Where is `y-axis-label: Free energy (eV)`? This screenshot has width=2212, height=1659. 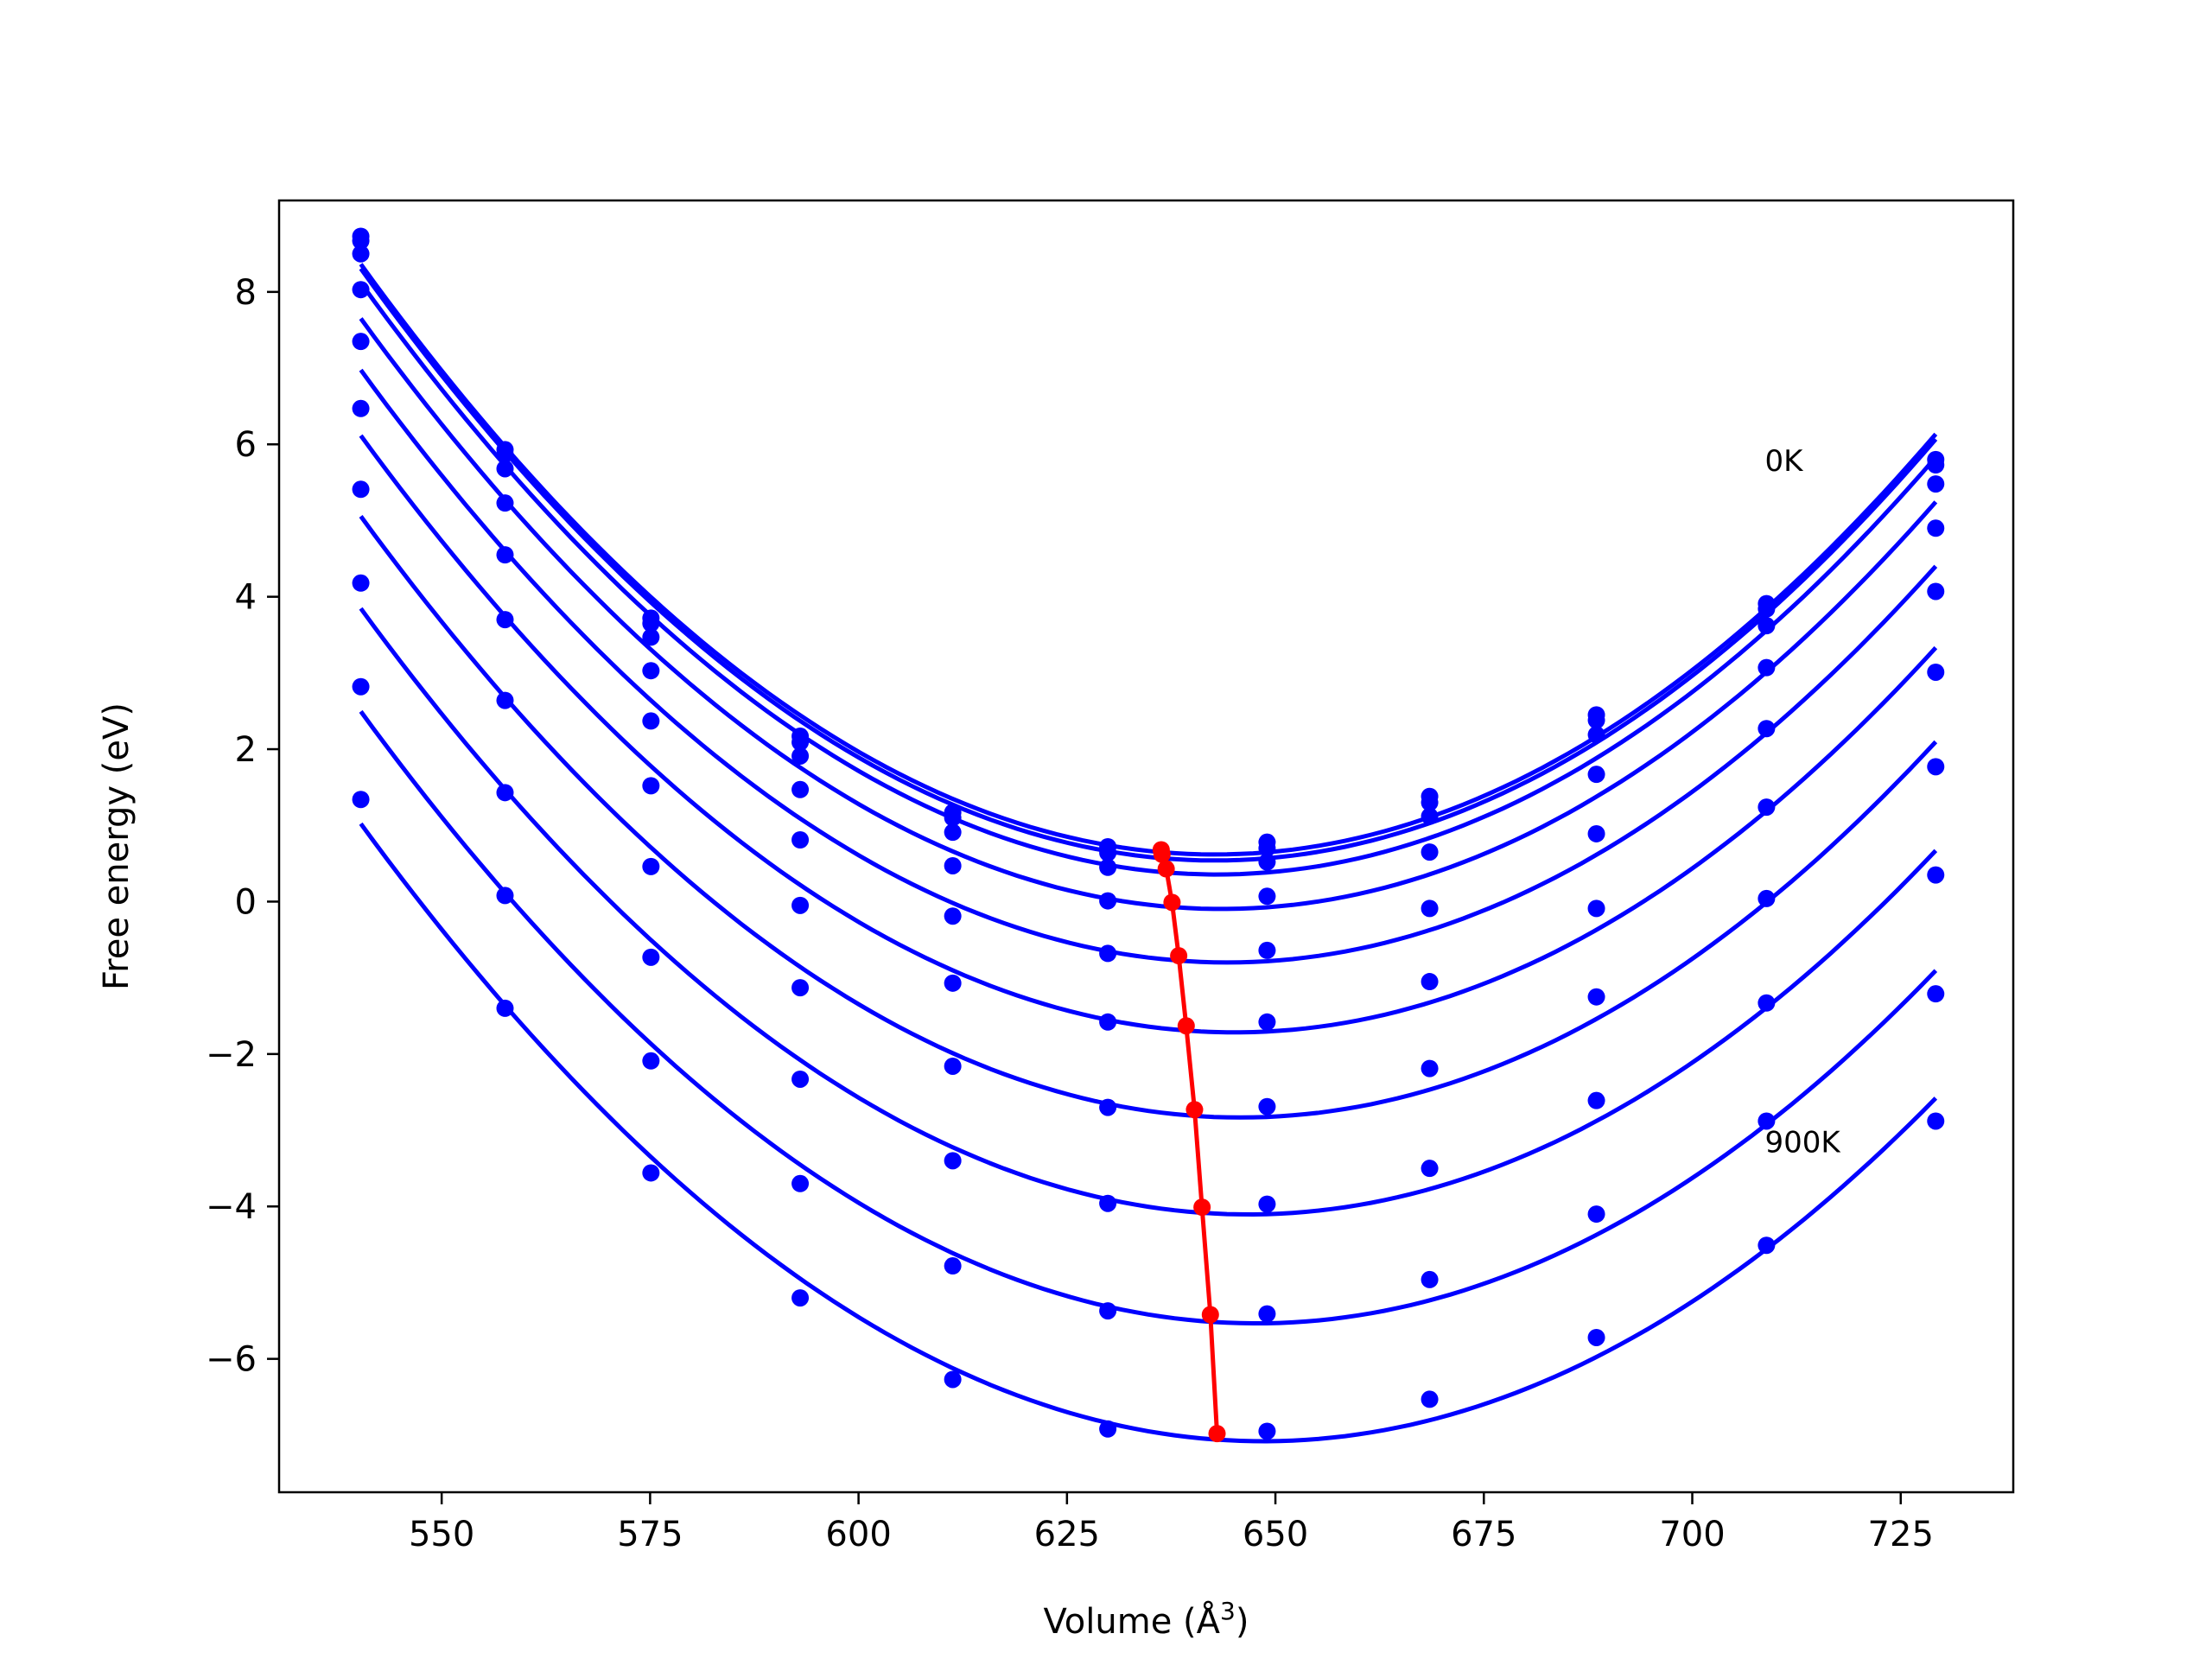
y-axis-label: Free energy (eV) is located at coordinates (117, 846).